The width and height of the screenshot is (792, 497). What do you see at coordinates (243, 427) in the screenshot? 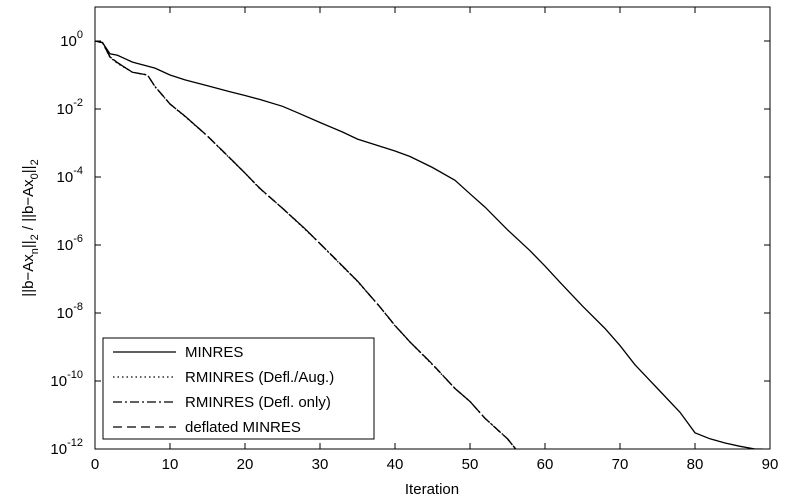
I see `legend-label: deflated MINRES` at bounding box center [243, 427].